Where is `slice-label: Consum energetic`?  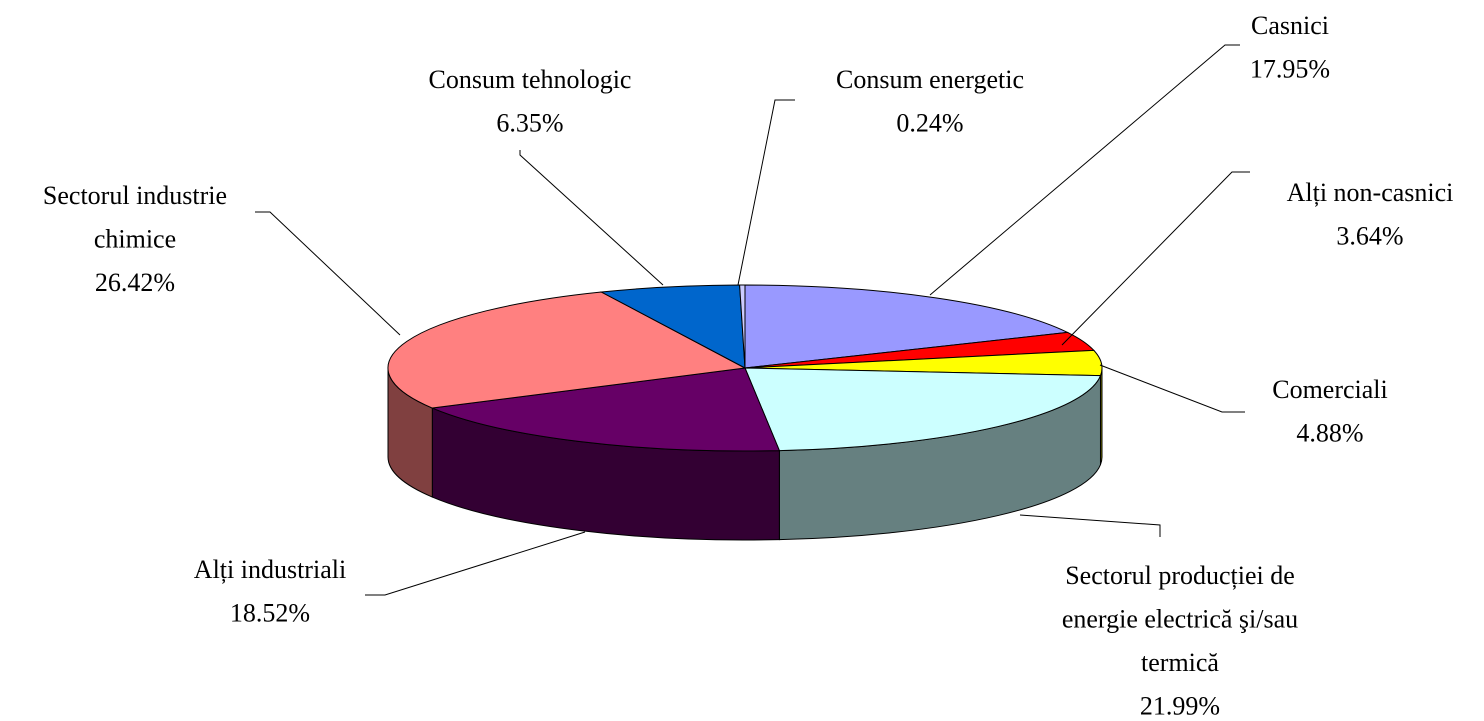
slice-label: Consum energetic is located at coordinates (930, 79).